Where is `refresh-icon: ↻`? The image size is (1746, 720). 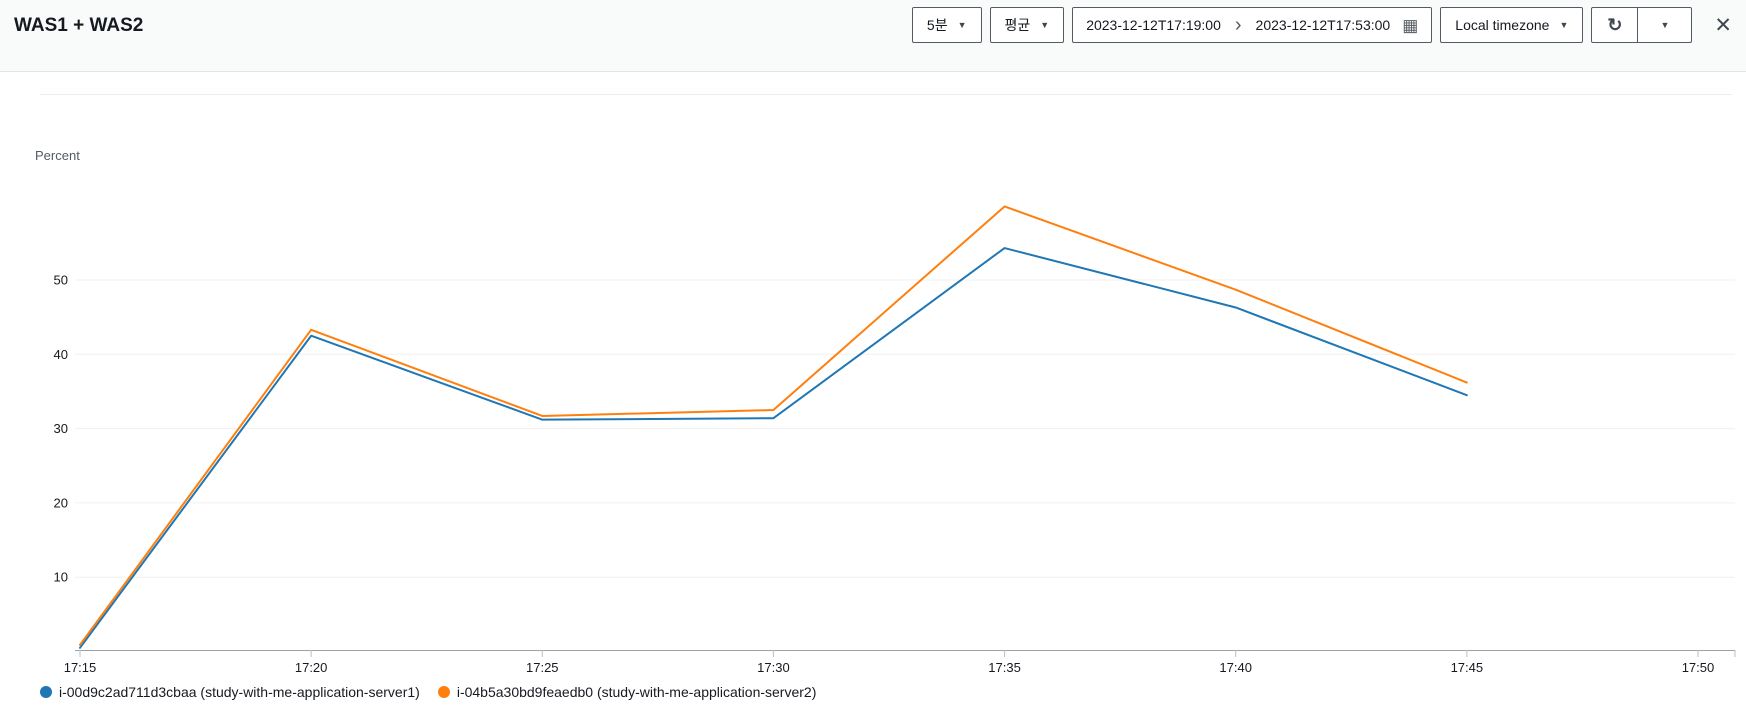
refresh-icon: ↻ is located at coordinates (1615, 24).